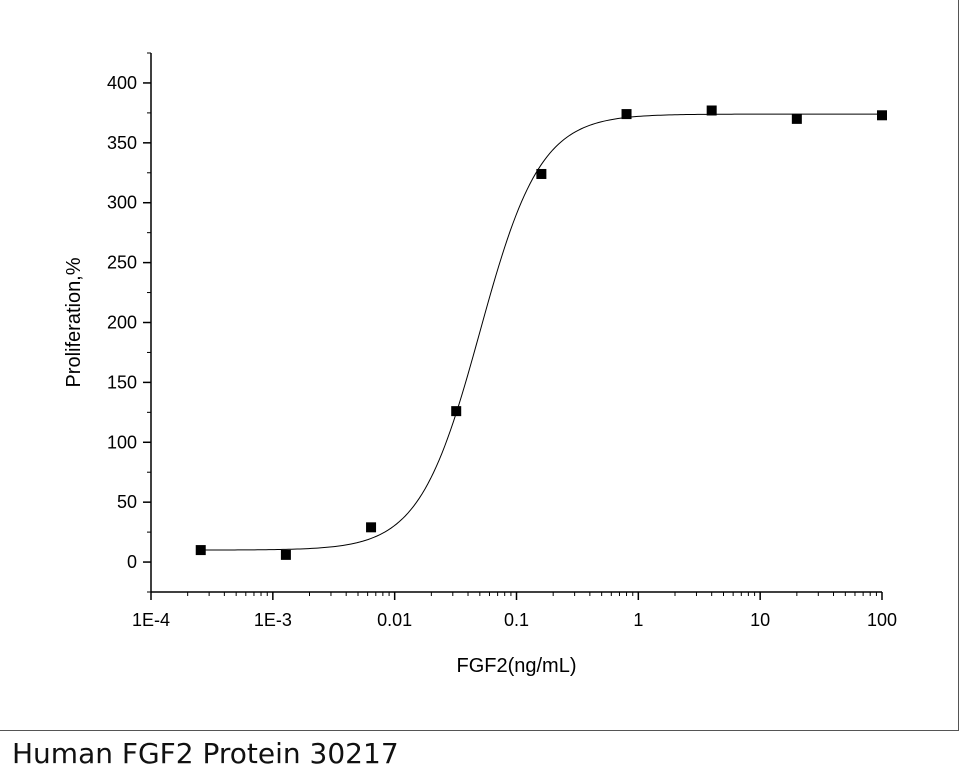 The image size is (960, 782). I want to click on y-axis-ticks: 0 50 100 150 200 250 300 350 400, so click(129, 322).